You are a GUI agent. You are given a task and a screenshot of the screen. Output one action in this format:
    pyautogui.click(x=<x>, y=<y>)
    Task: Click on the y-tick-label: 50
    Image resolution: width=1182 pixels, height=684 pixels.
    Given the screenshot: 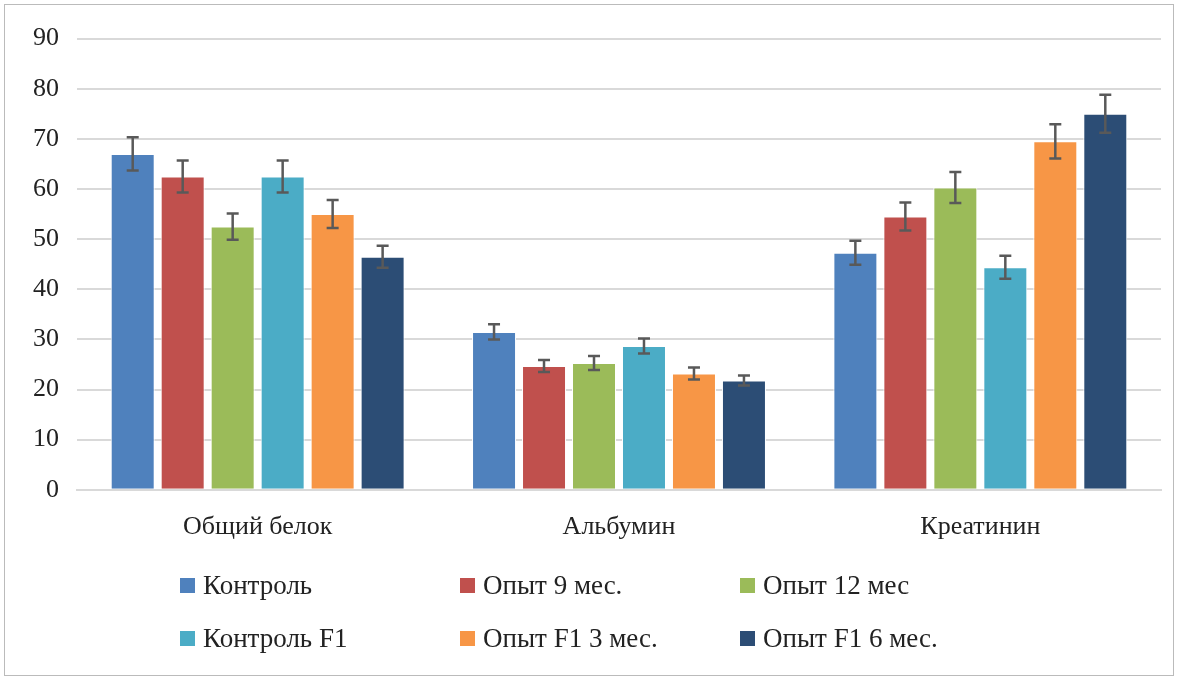 What is the action you would take?
    pyautogui.click(x=46, y=237)
    